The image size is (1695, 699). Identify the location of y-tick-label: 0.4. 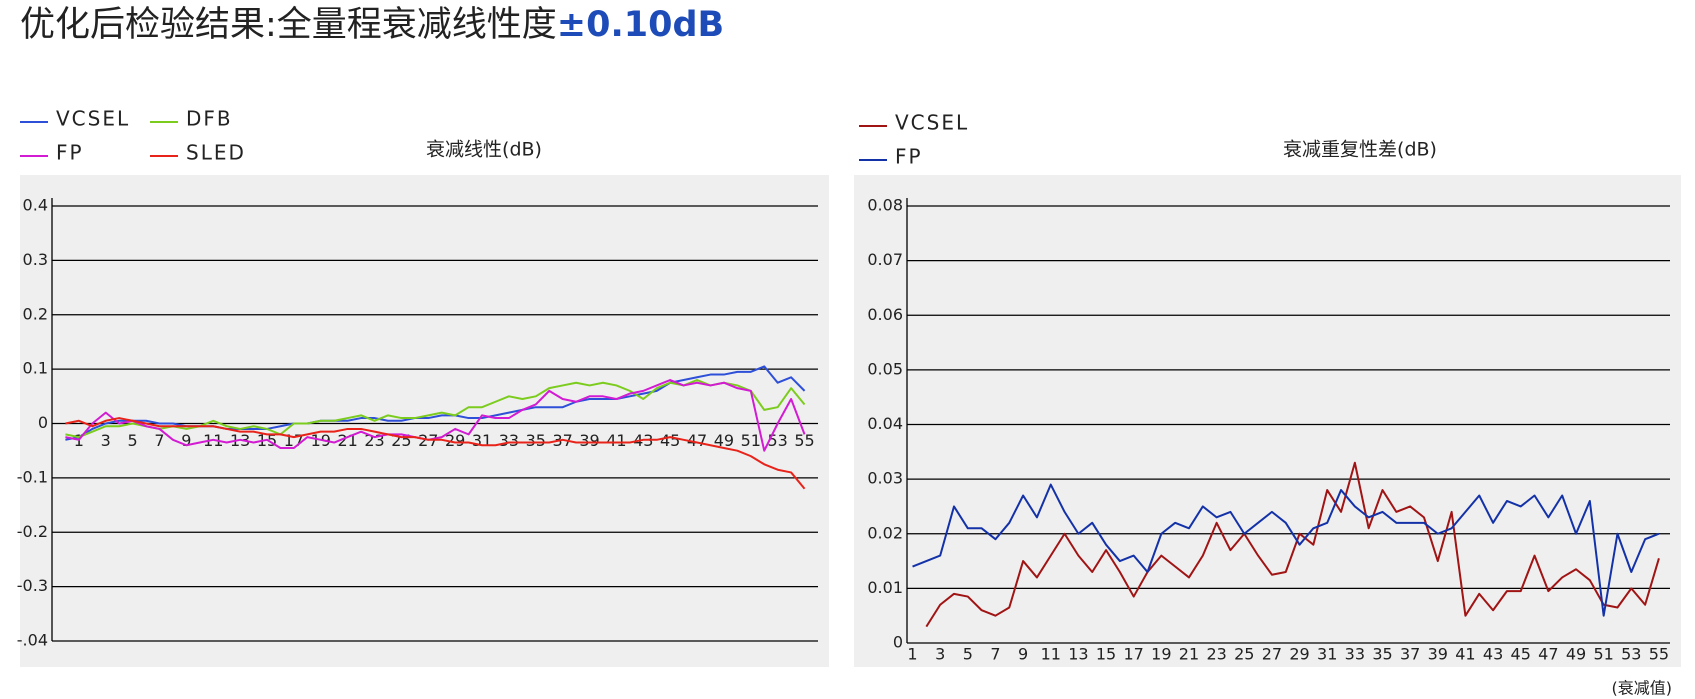
(35, 205).